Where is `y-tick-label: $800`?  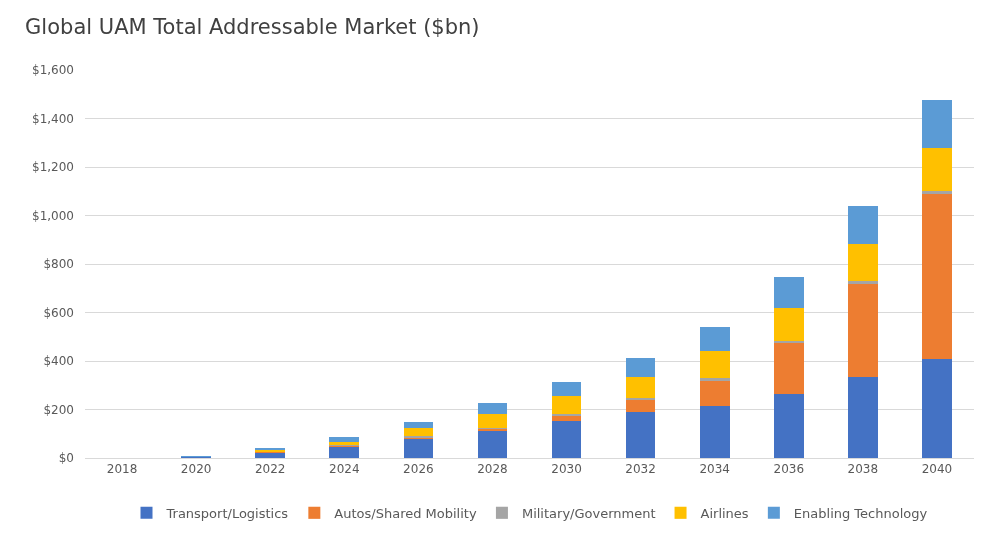 y-tick-label: $800 is located at coordinates (58, 264).